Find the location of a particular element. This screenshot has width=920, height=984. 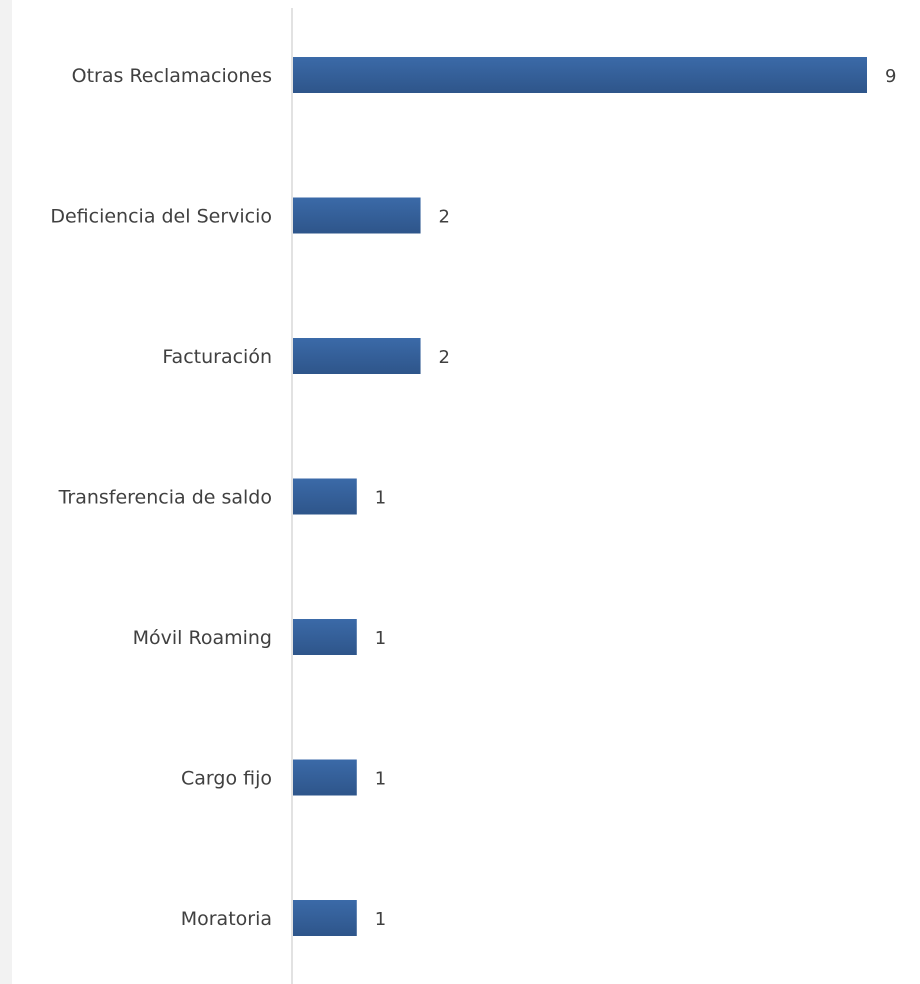

category-tick-label: Cargo fijo is located at coordinates (226, 779).